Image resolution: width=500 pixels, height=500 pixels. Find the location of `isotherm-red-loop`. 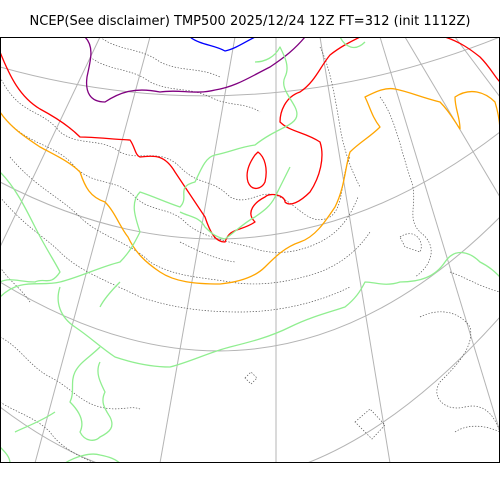

isotherm-red-loop is located at coordinates (256, 170).